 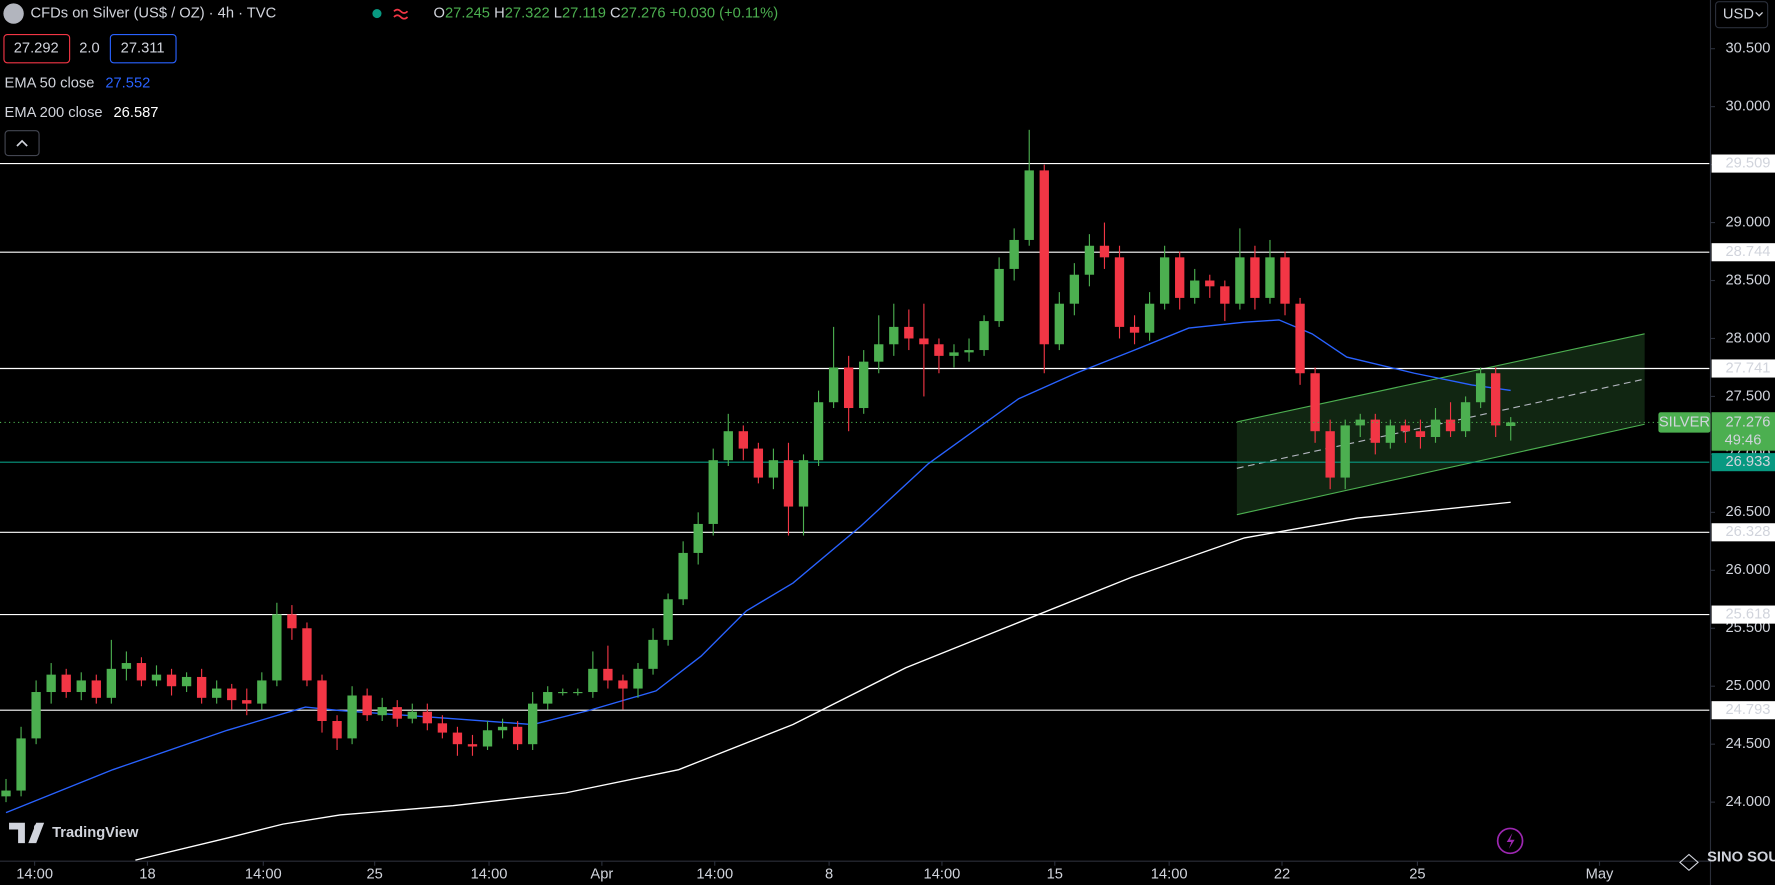 What do you see at coordinates (1747, 570) in the screenshot?
I see `y-tick-label: 26.000` at bounding box center [1747, 570].